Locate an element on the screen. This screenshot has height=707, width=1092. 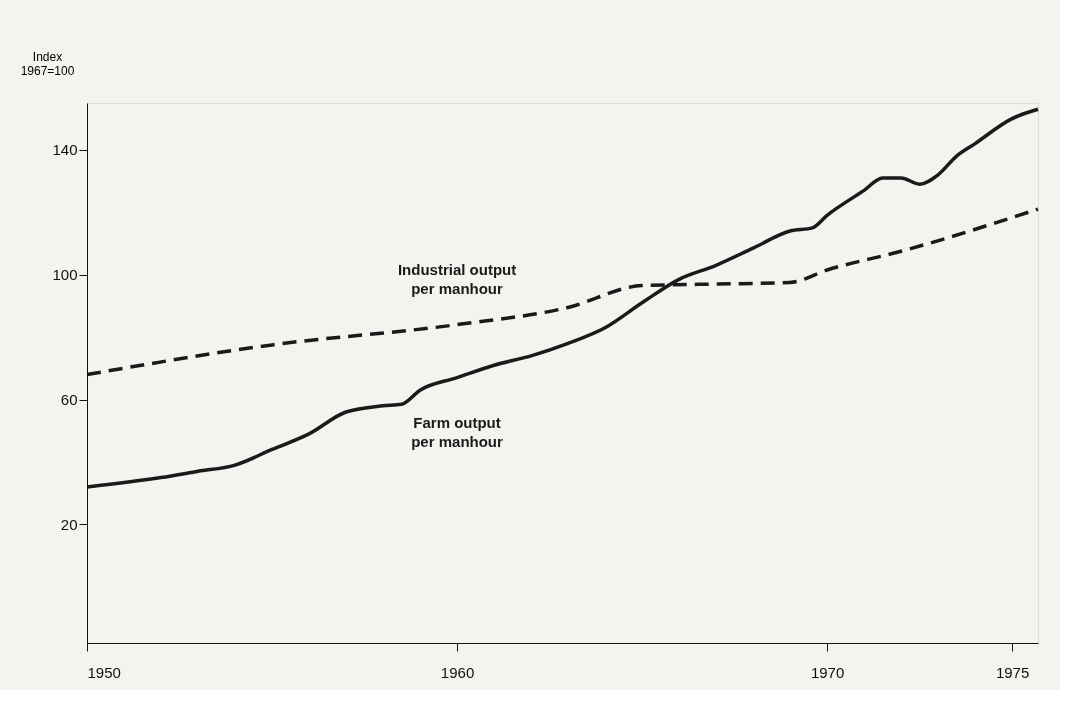
x-tick-label: 1970 is located at coordinates (827, 672).